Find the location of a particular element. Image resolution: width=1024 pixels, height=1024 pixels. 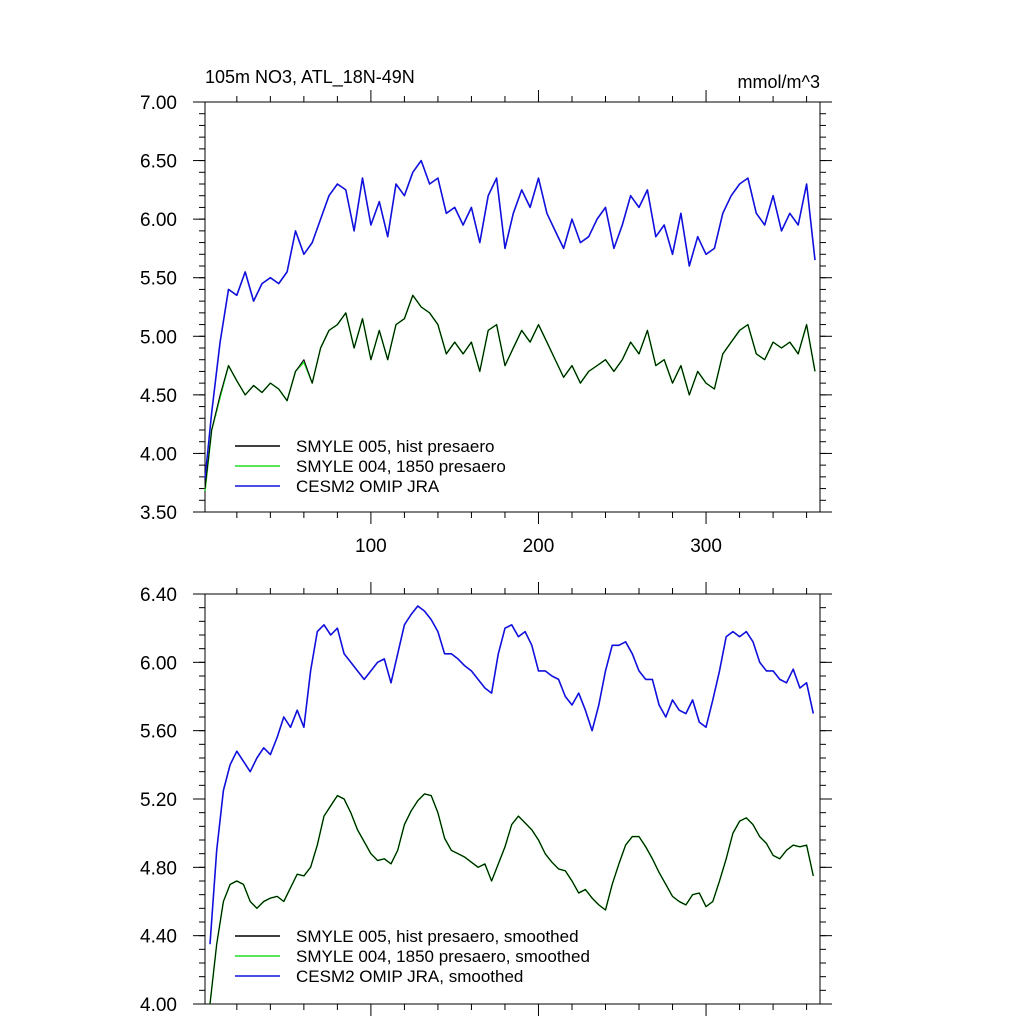

x-tick-label: 300 is located at coordinates (706, 546).